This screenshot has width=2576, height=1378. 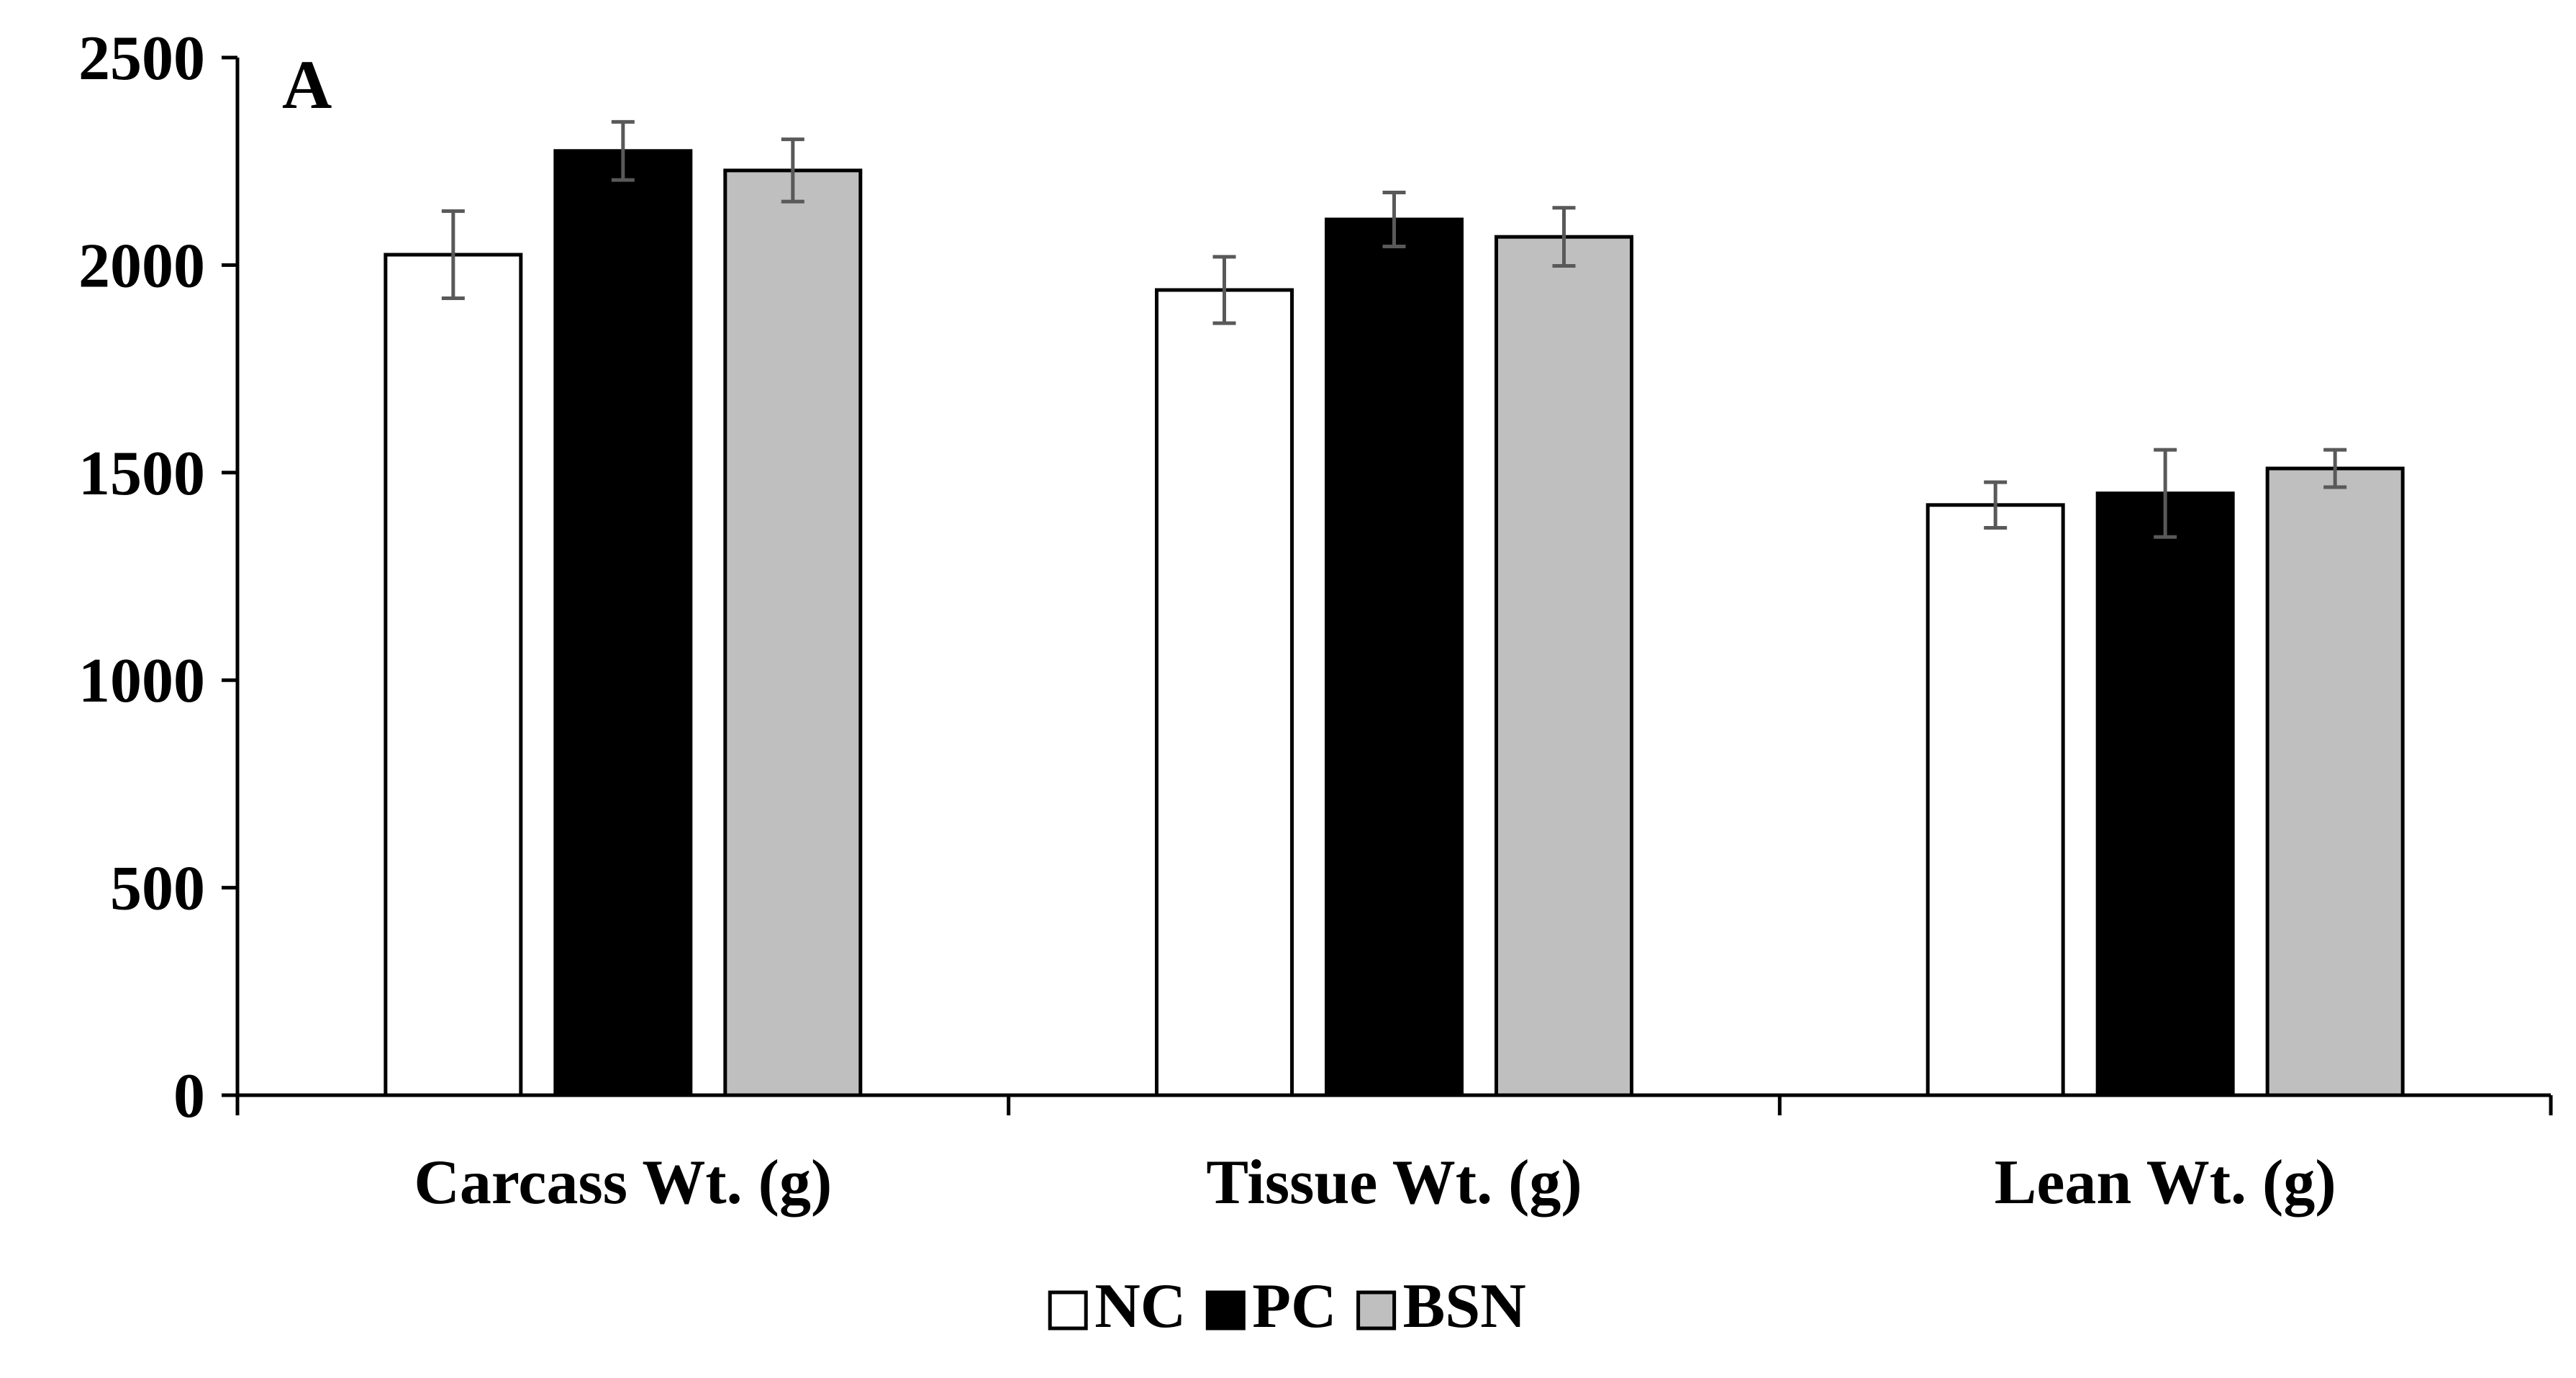 What do you see at coordinates (141, 59) in the screenshot?
I see `y-tick-label: 2500` at bounding box center [141, 59].